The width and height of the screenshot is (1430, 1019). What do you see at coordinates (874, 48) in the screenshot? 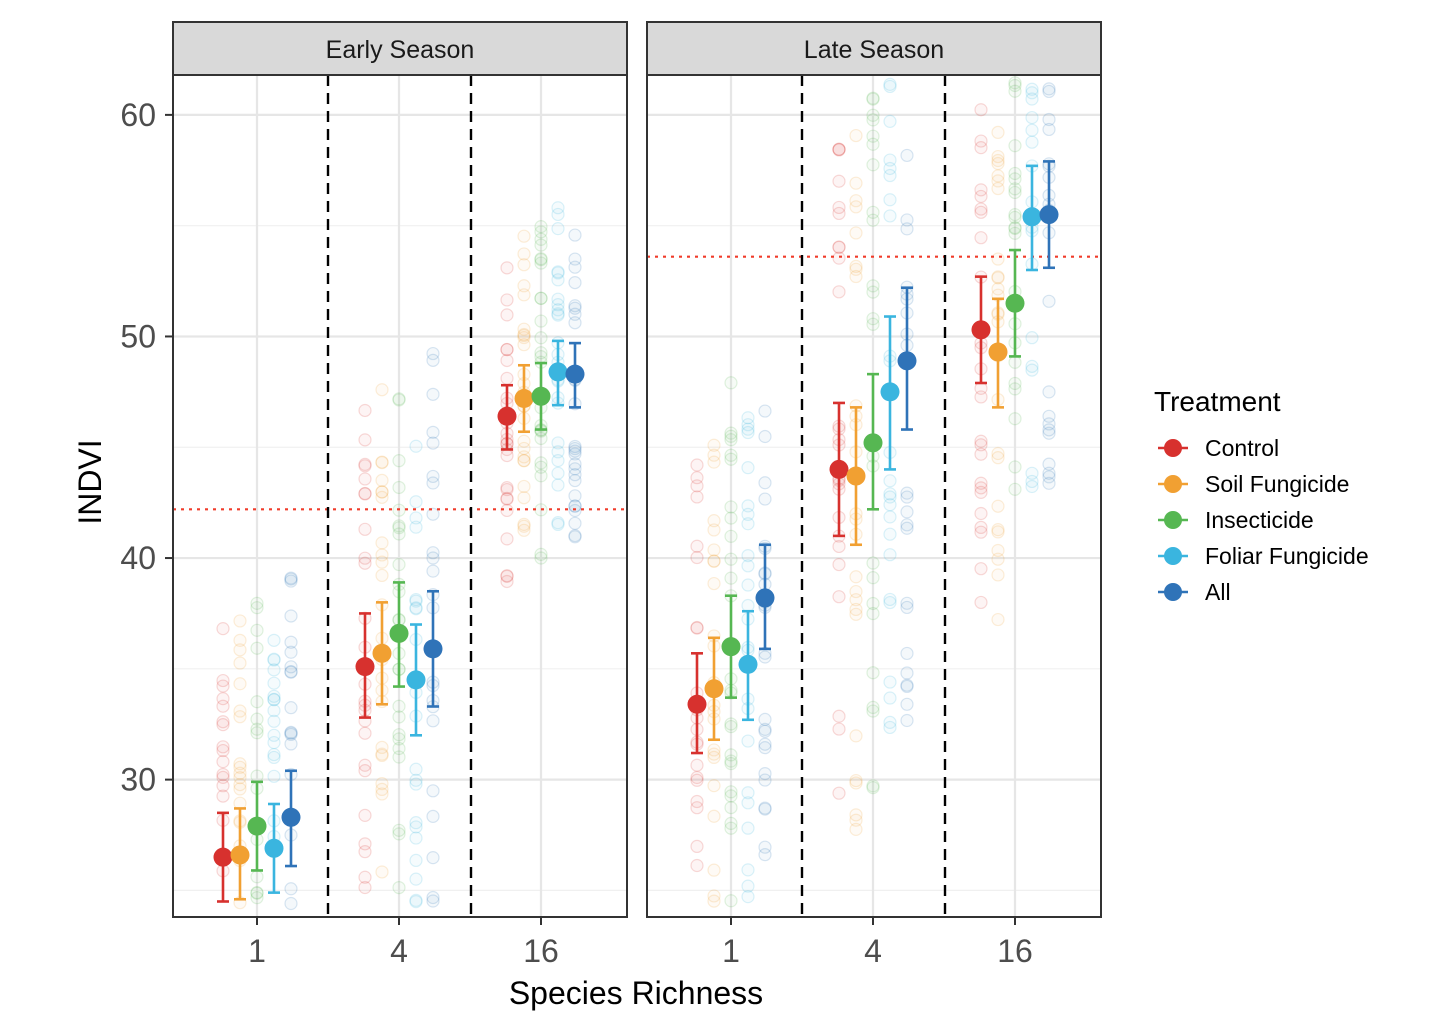
I see `strip-header` at bounding box center [874, 48].